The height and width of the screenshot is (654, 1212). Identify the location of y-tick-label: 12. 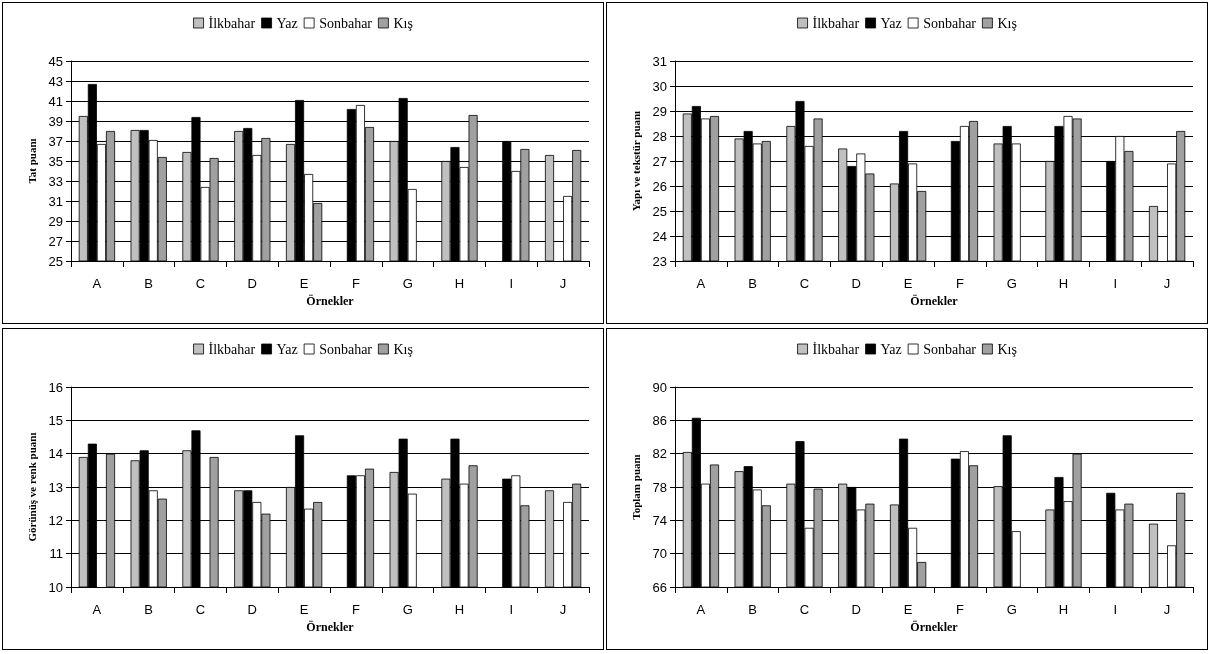
(55, 520).